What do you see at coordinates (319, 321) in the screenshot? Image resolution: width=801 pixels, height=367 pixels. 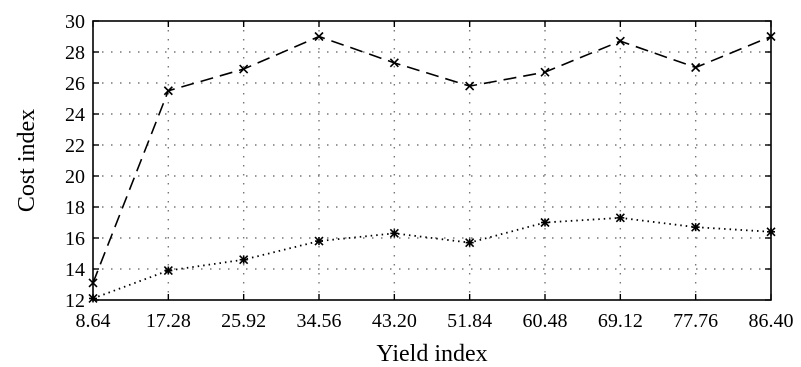 I see `x-tick-label: 34.56` at bounding box center [319, 321].